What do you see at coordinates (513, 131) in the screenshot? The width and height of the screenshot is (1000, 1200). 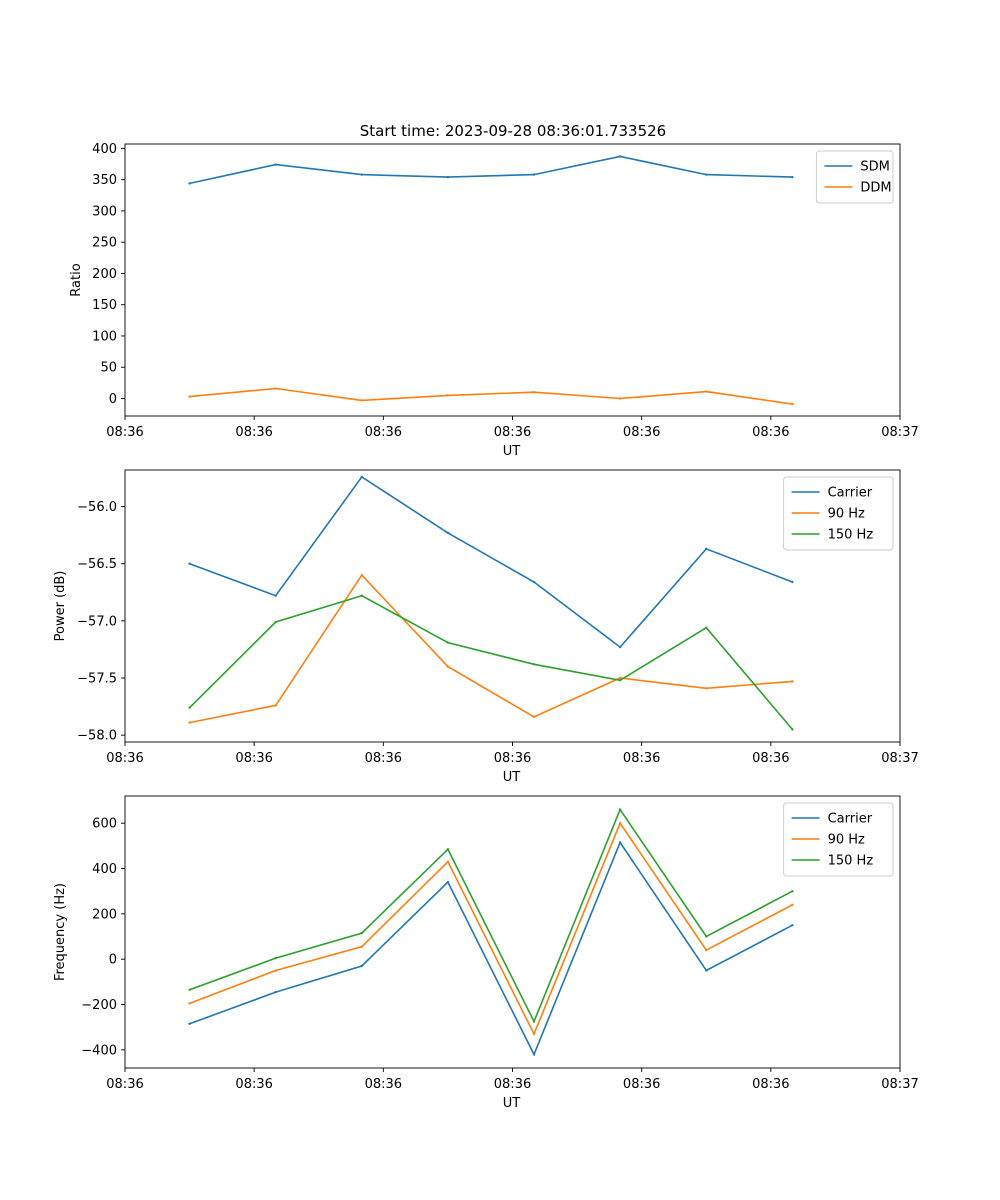 I see `figure-title: Start time: 2023-09-28 08:36:01.733526` at bounding box center [513, 131].